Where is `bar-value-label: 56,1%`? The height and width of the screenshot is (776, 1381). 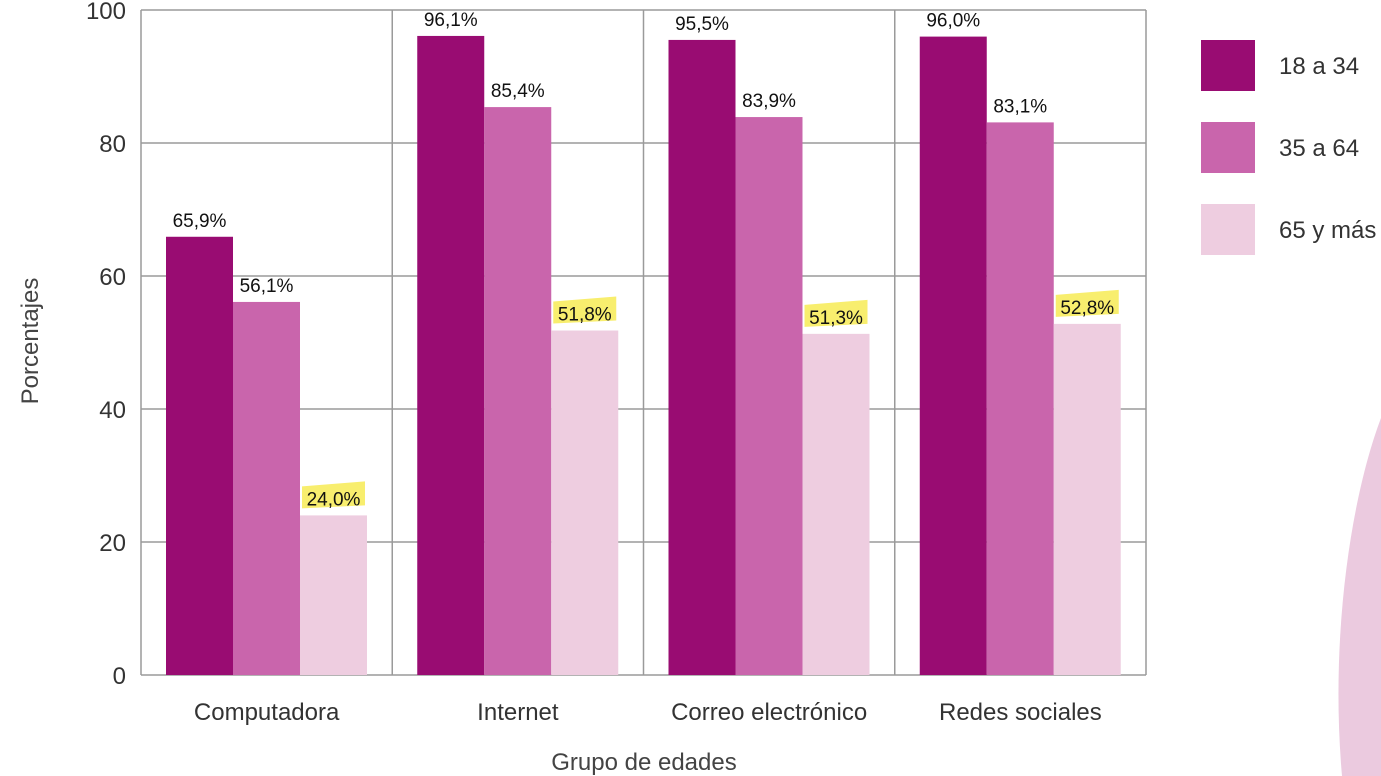
bar-value-label: 56,1% is located at coordinates (267, 286).